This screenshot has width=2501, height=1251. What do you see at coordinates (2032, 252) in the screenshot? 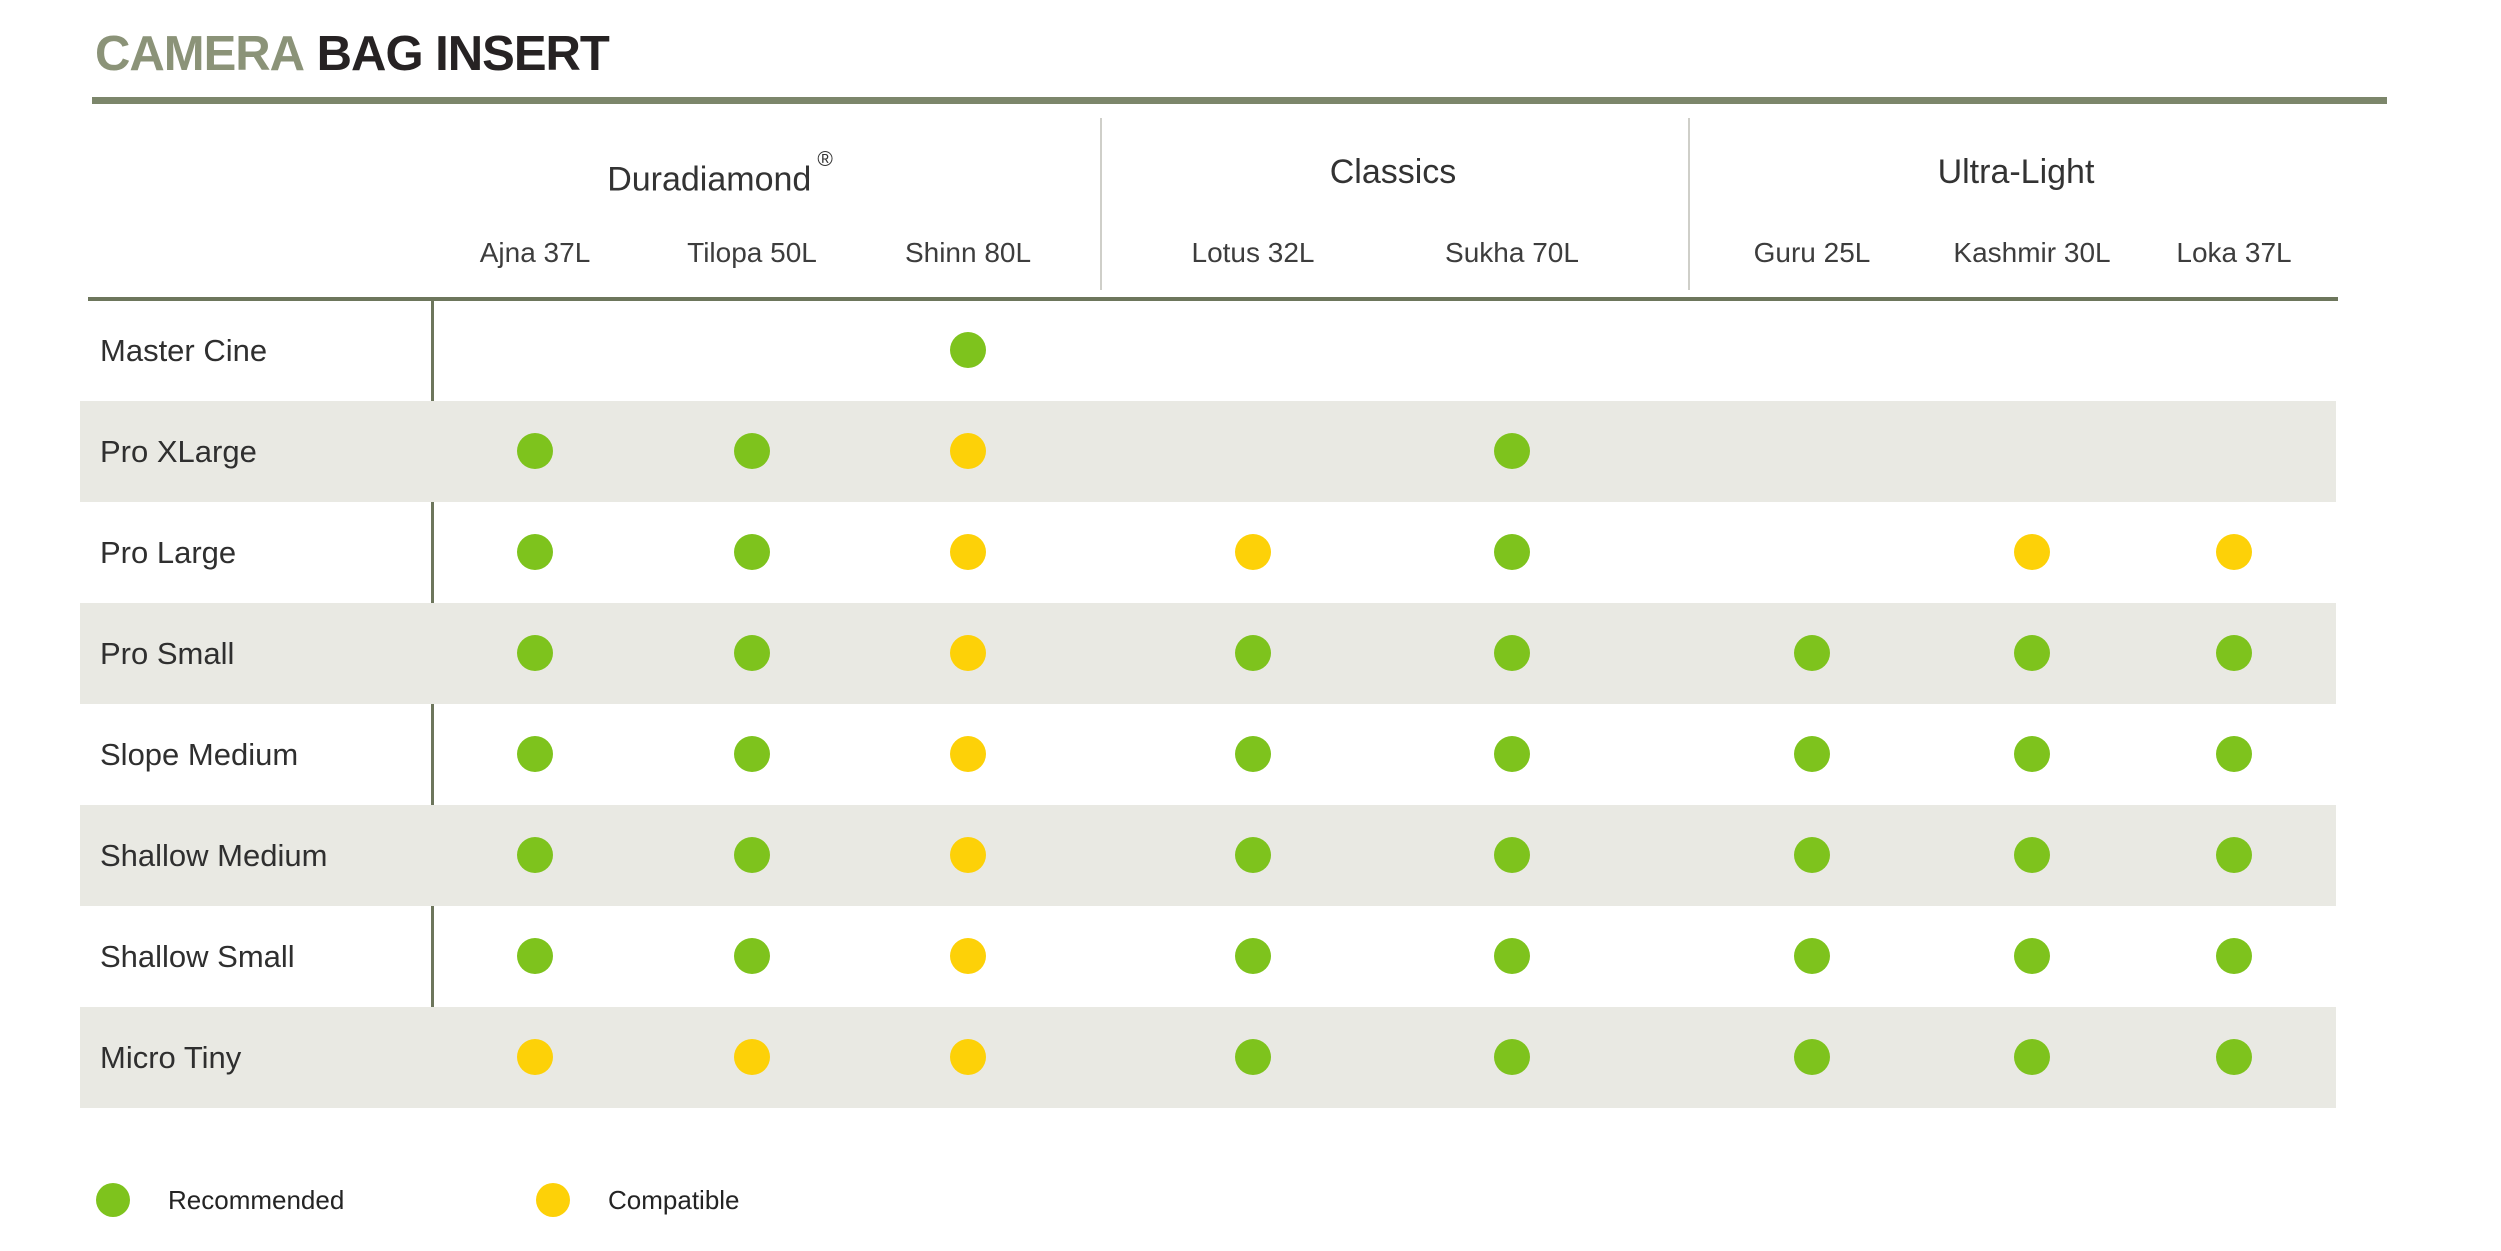
I see `column-header: Kashmir 30L` at bounding box center [2032, 252].